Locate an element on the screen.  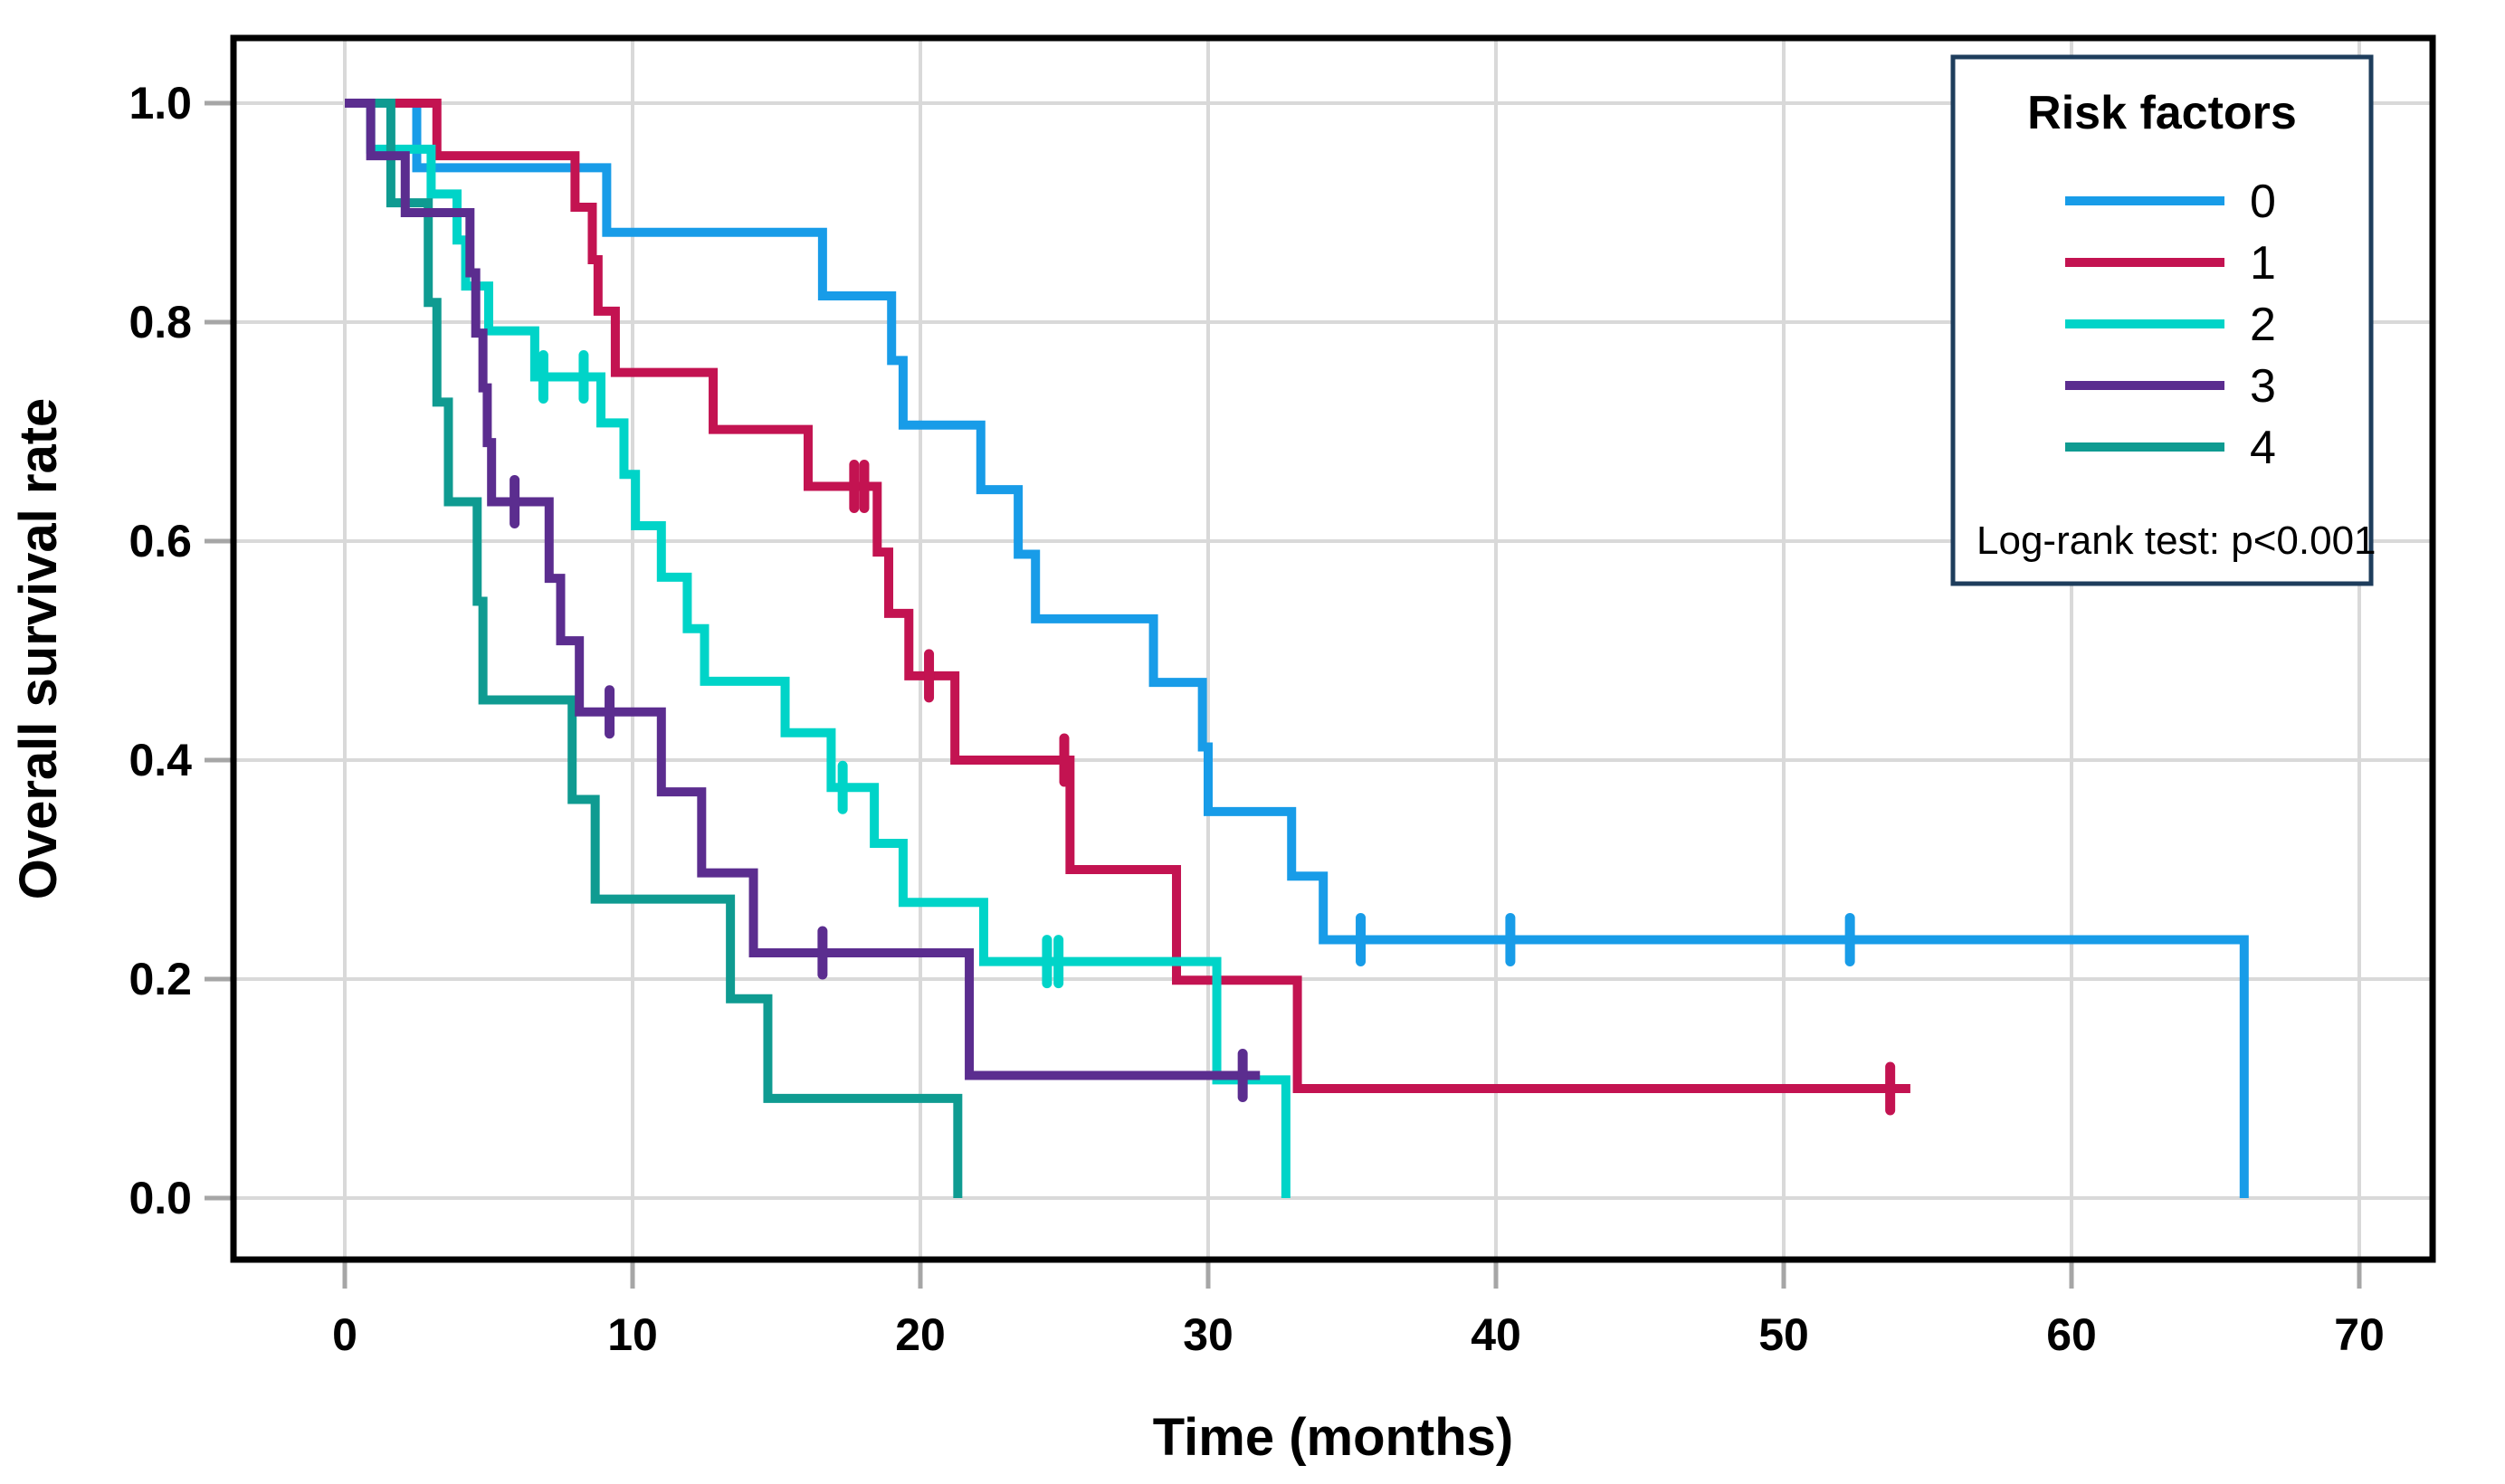
y-tick-label: 0.4 is located at coordinates (160, 760).